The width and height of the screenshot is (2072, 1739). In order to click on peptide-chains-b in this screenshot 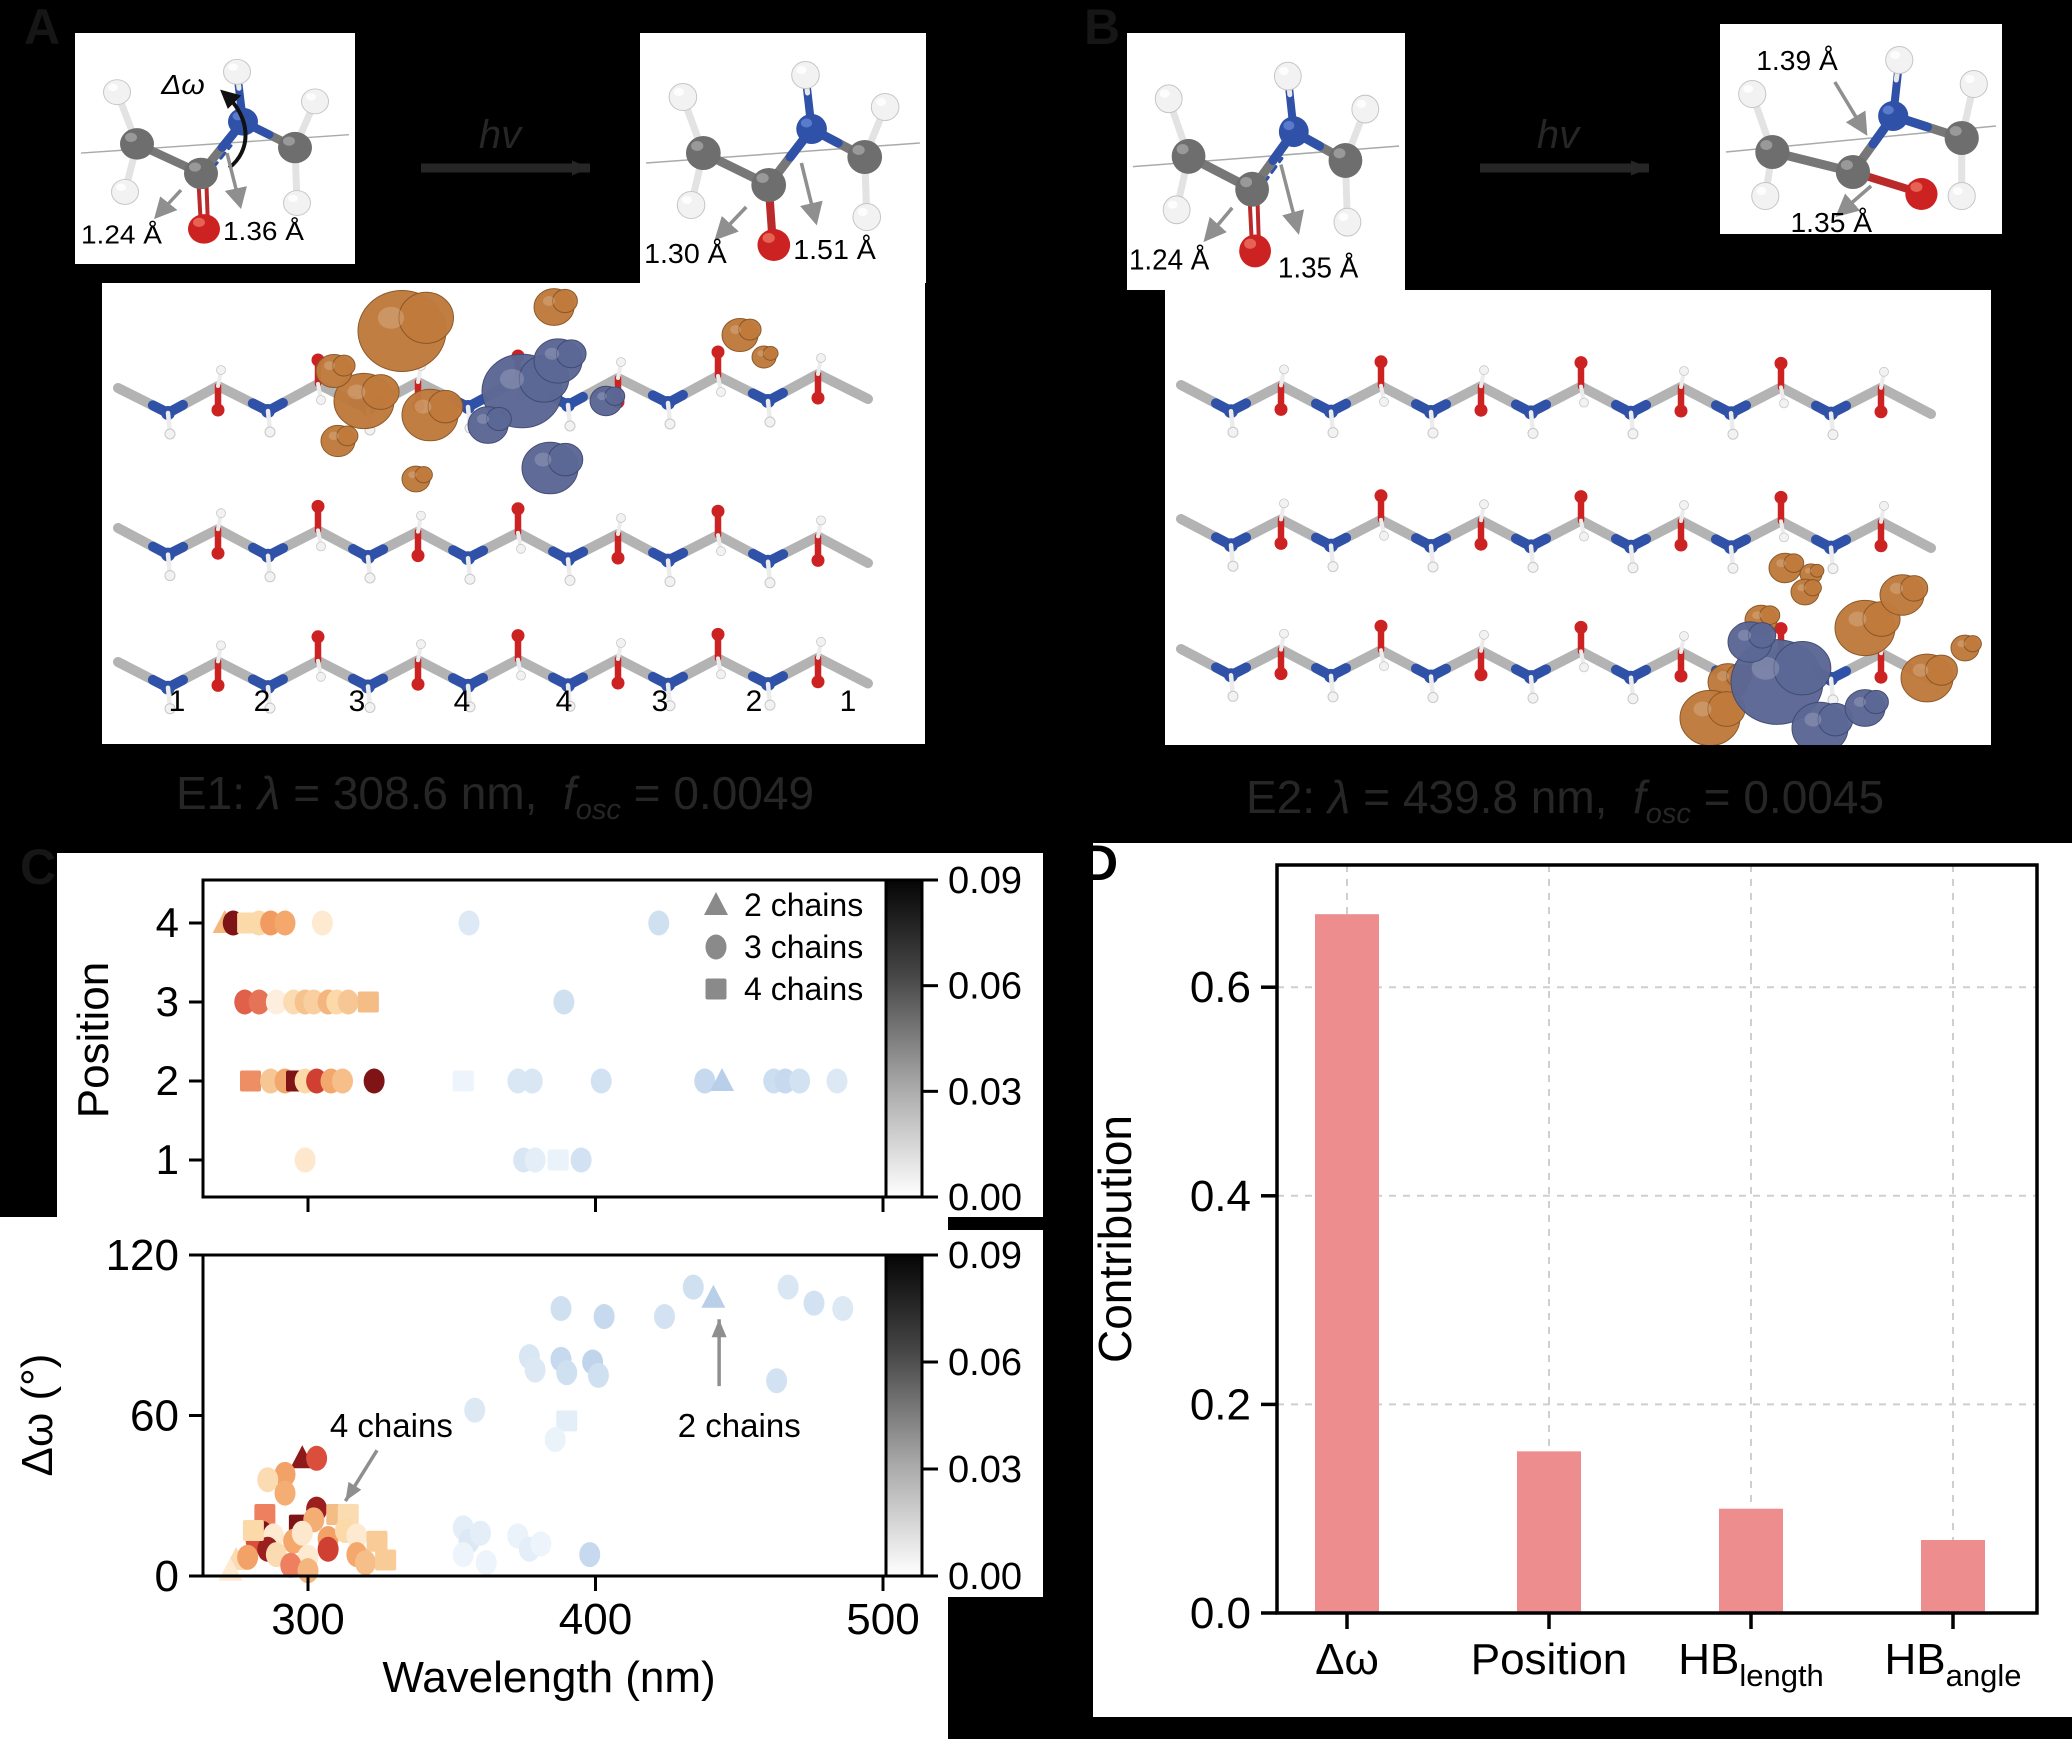, I will do `click(1578, 517)`.